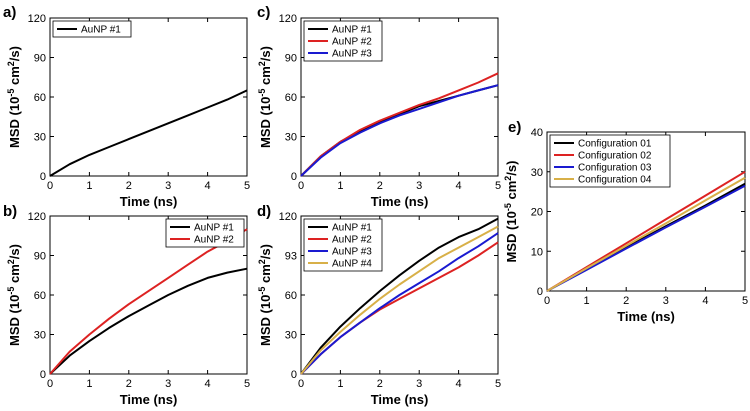 The width and height of the screenshot is (750, 411). I want to click on panel-label: b), so click(10, 211).